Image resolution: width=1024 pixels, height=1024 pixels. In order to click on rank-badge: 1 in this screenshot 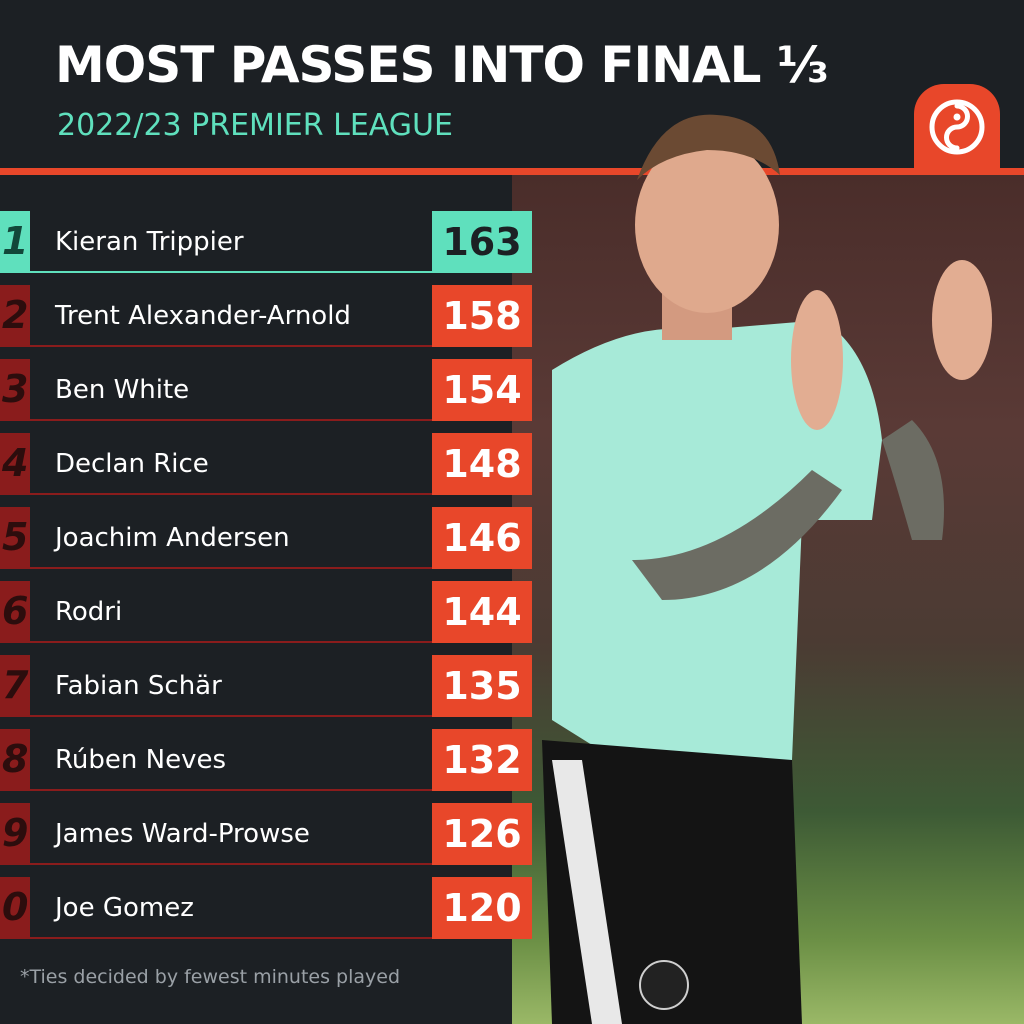, I will do `click(15, 242)`.